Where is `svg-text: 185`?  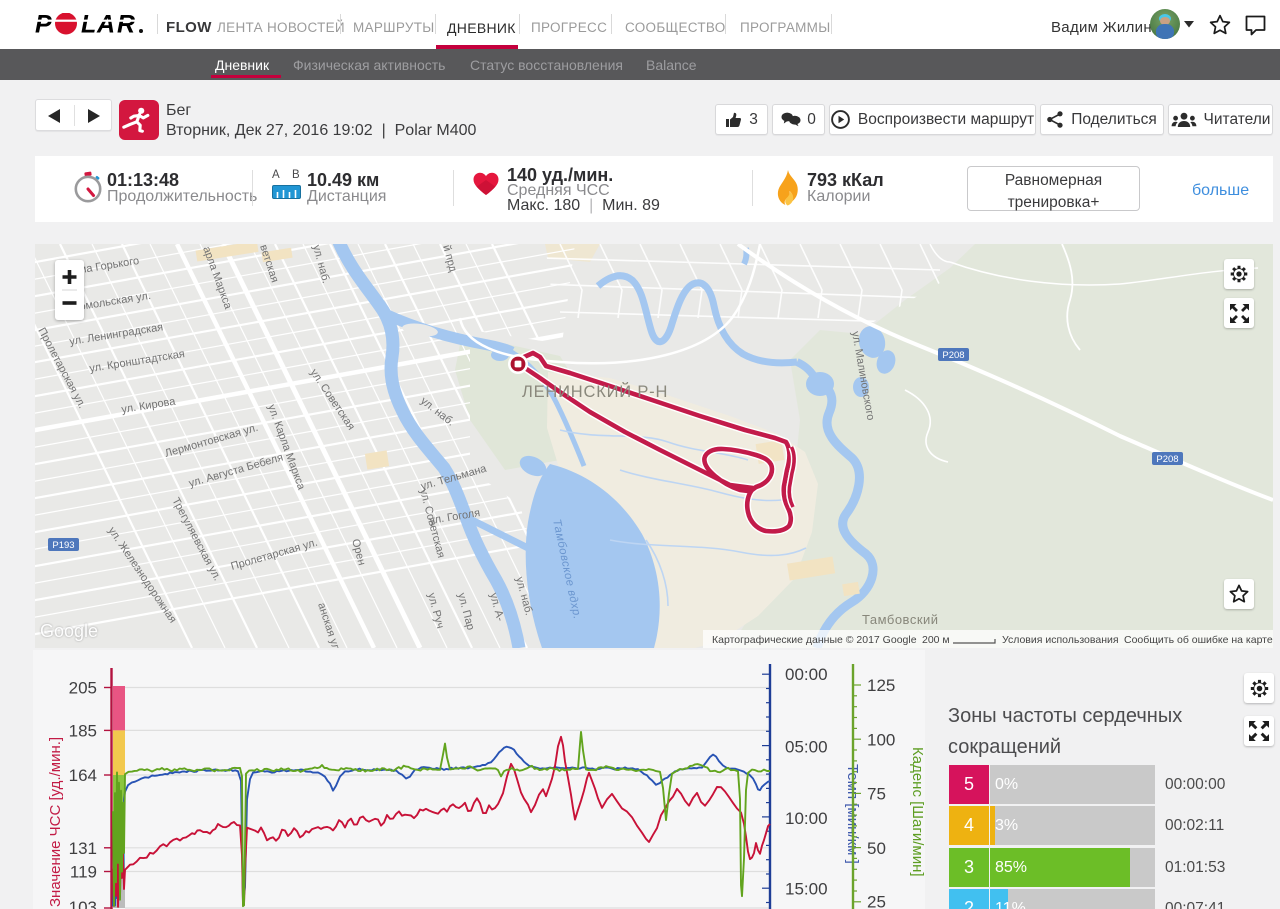 svg-text: 185 is located at coordinates (83, 730).